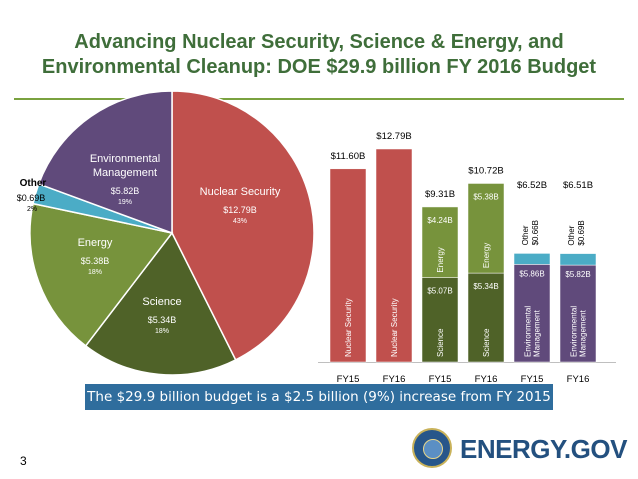  I want to click on pie-slice-energy, so click(101, 274).